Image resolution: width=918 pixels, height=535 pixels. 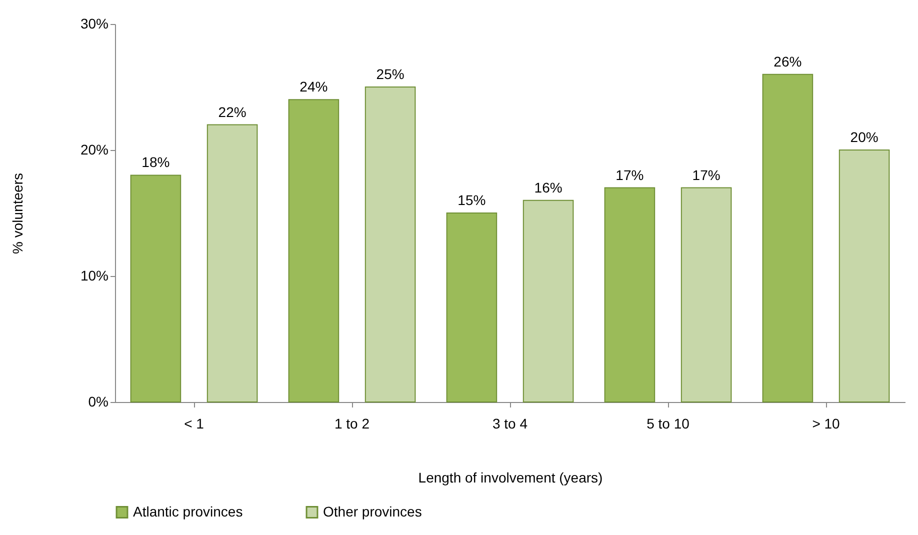 What do you see at coordinates (864, 137) in the screenshot?
I see `data-label: 20%` at bounding box center [864, 137].